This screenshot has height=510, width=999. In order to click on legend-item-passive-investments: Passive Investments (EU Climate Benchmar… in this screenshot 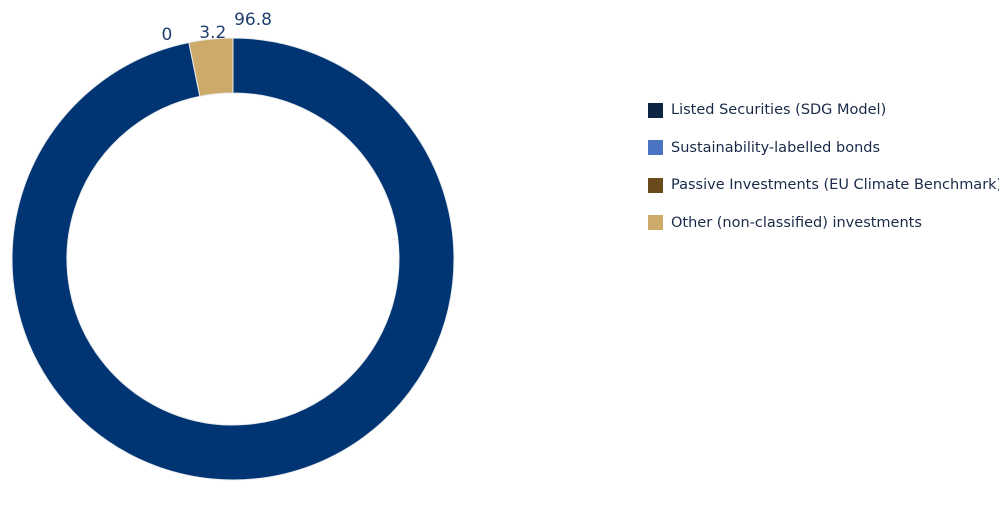, I will do `click(823, 185)`.